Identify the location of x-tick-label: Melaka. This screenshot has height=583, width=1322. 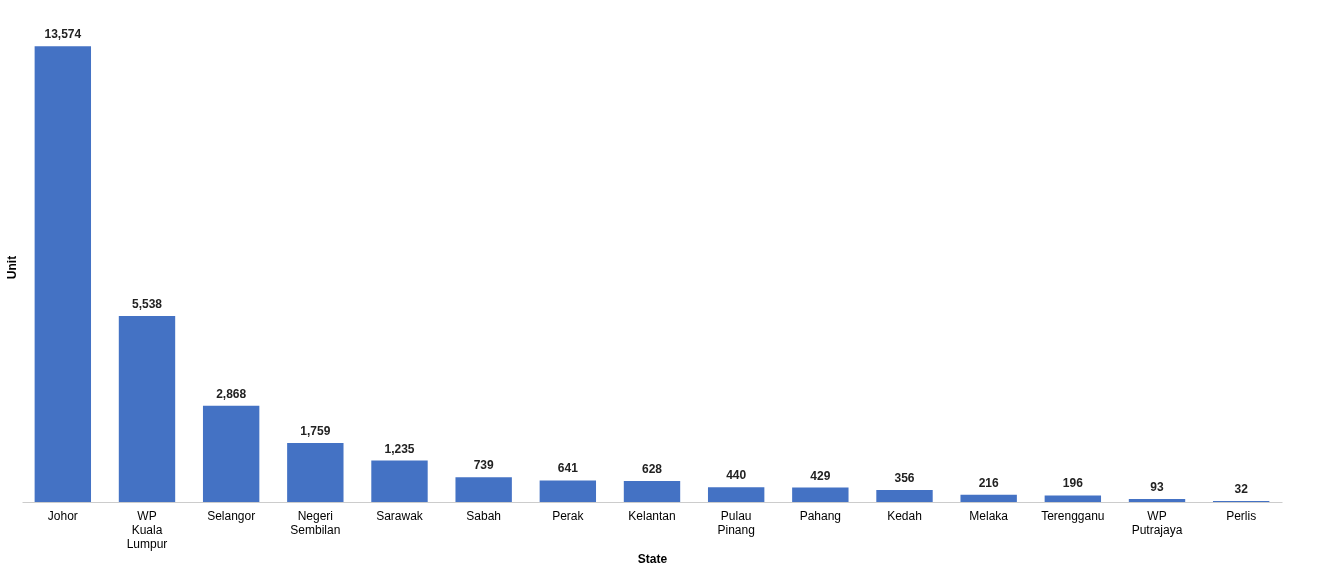
(989, 515).